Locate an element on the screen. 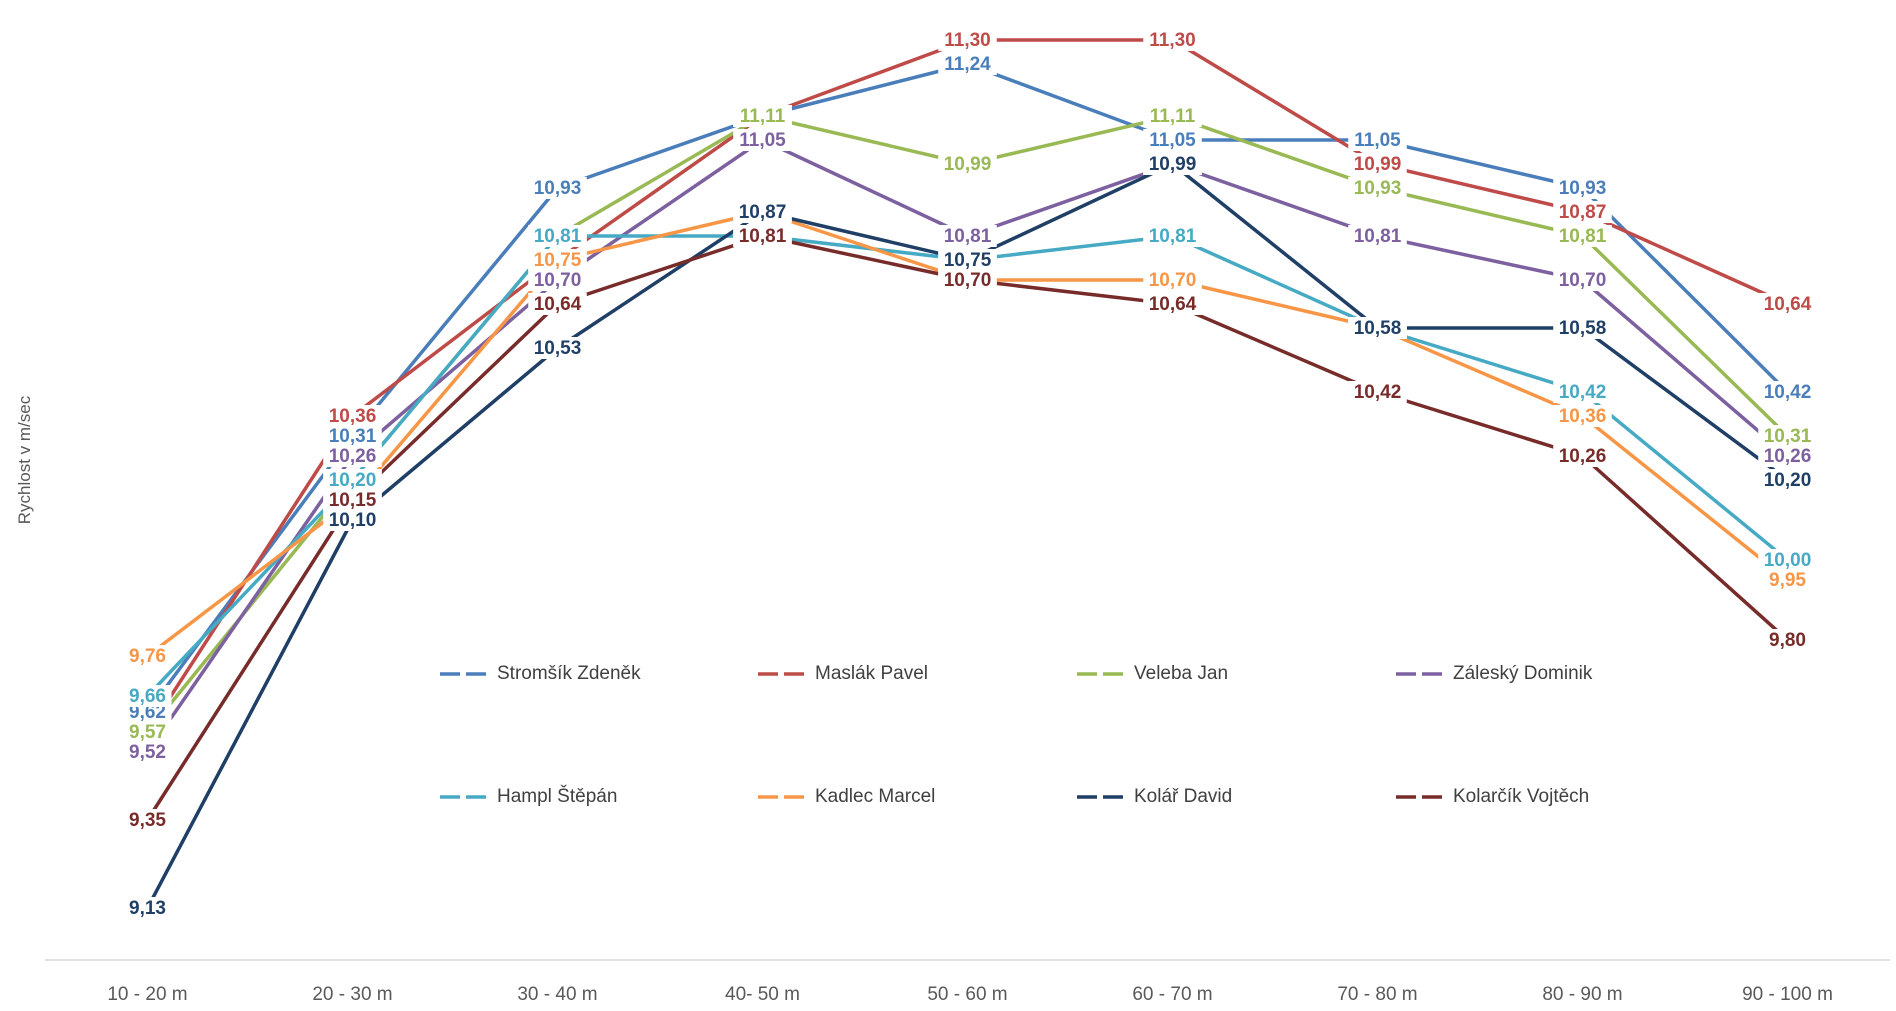 The width and height of the screenshot is (1896, 1011). svg-text: 10,15 is located at coordinates (353, 500).